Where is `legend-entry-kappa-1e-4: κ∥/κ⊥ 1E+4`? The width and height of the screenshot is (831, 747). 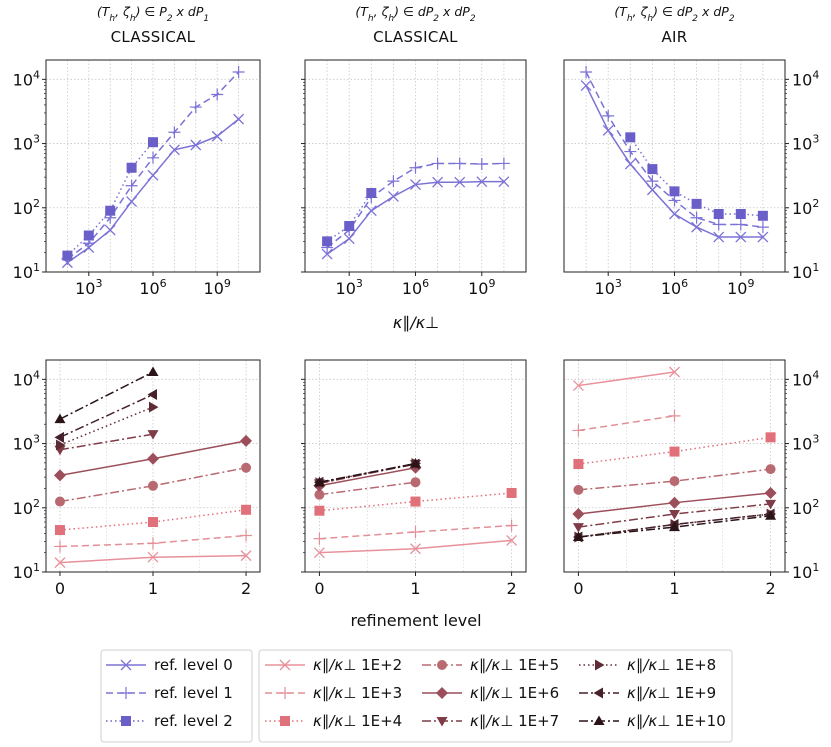 legend-entry-kappa-1e-4: κ∥/κ⊥ 1E+4 is located at coordinates (333, 721).